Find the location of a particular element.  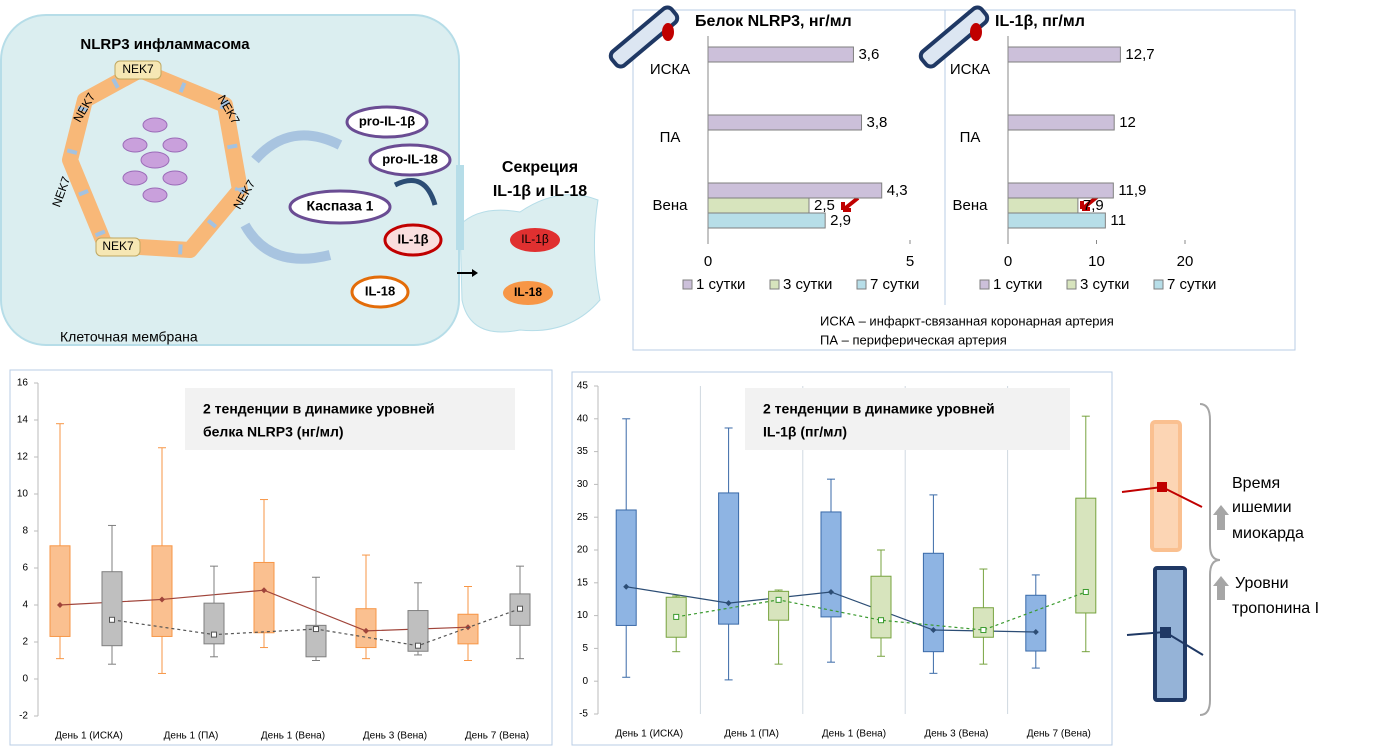

secreted-il1b-label: IL-1β is located at coordinates (535, 239).